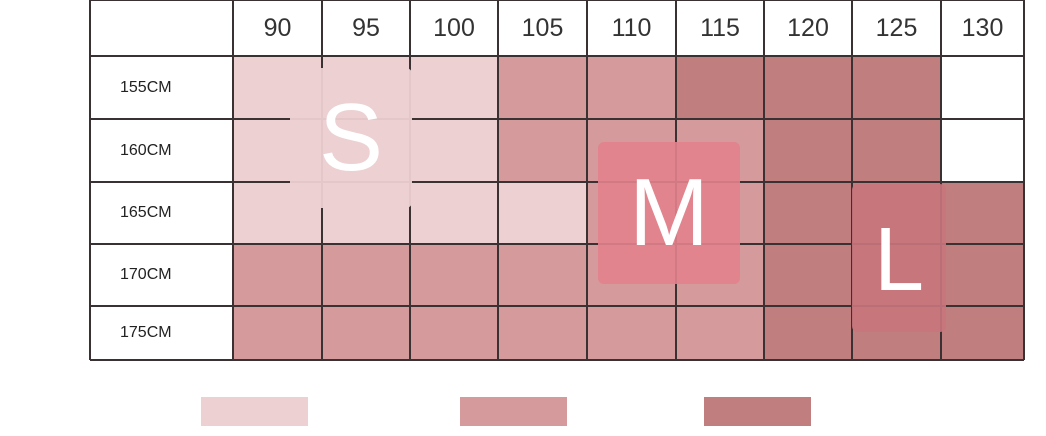  Describe the element at coordinates (631, 27) in the screenshot. I see `column-header: 110` at that location.